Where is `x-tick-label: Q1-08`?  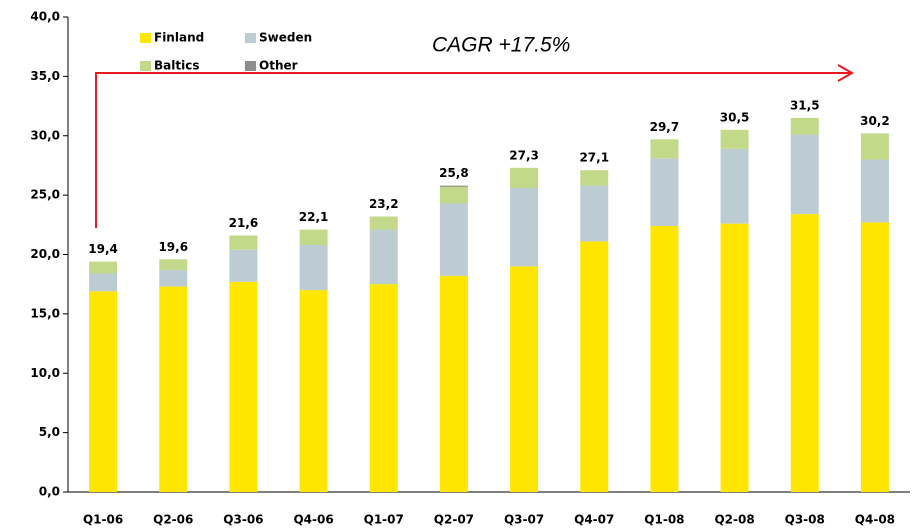
x-tick-label: Q1-08 is located at coordinates (664, 520).